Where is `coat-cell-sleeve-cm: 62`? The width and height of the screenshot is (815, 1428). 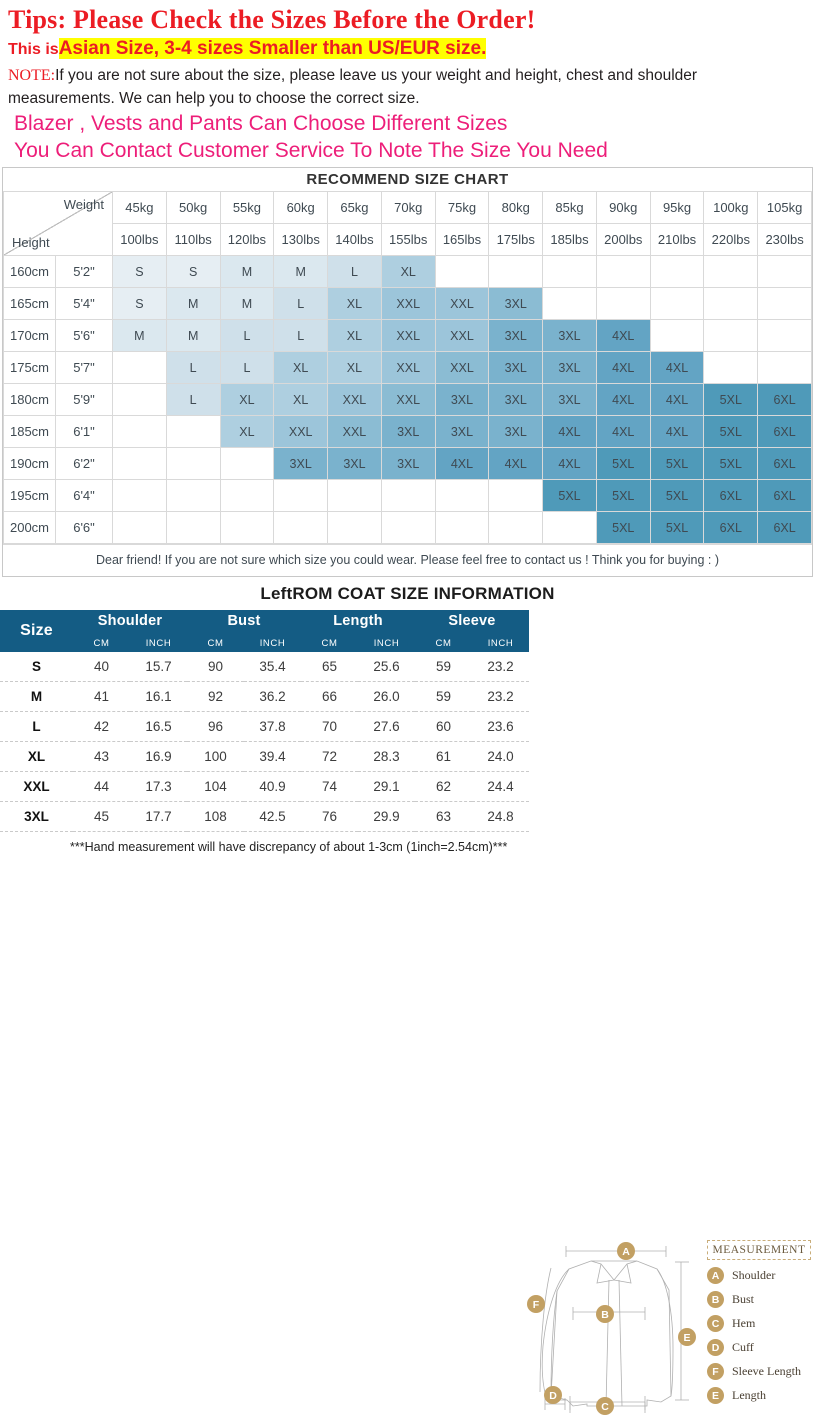 coat-cell-sleeve-cm: 62 is located at coordinates (443, 787).